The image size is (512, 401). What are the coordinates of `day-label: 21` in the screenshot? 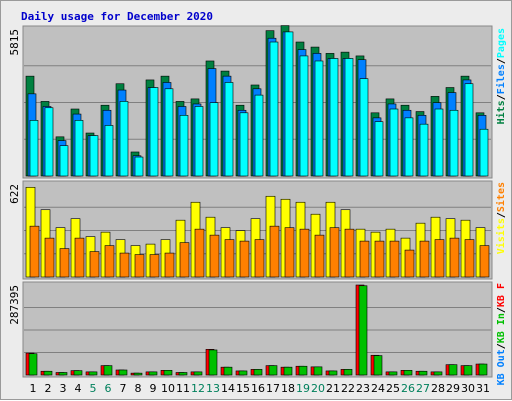 It's located at (333, 388).